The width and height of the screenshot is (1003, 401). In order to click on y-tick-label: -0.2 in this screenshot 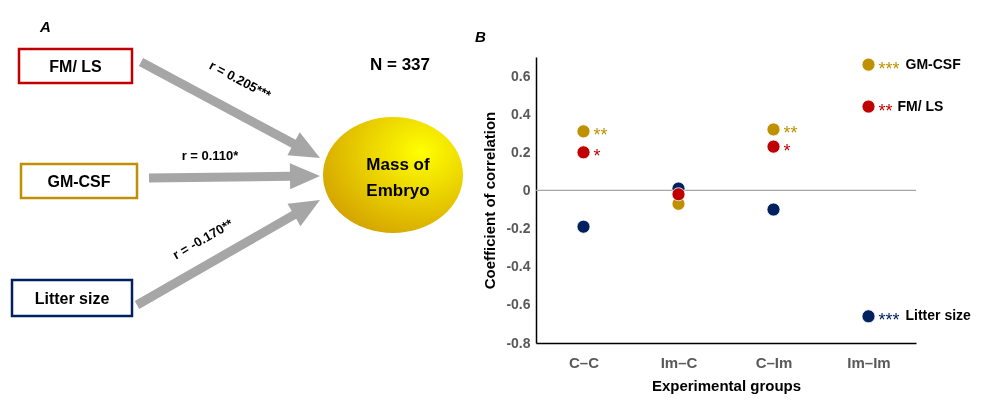, I will do `click(518, 228)`.